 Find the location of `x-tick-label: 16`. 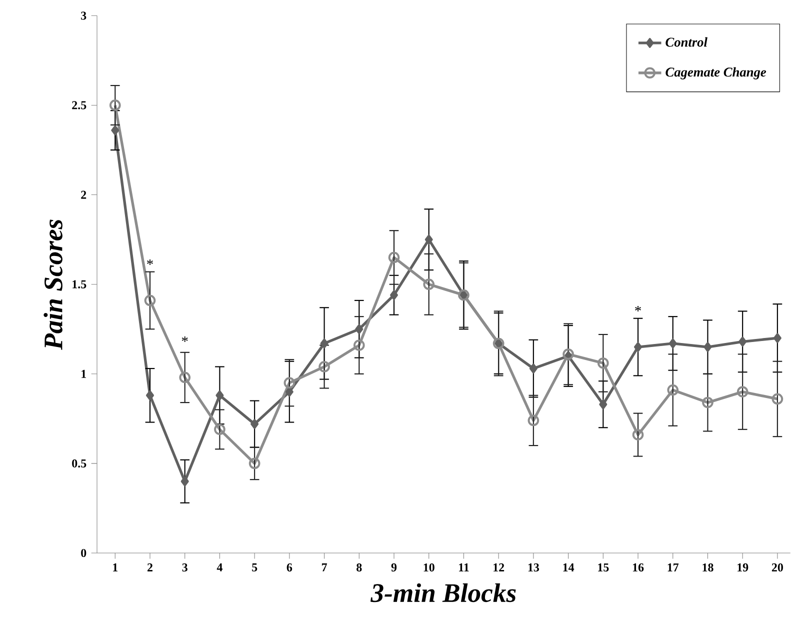

x-tick-label: 16 is located at coordinates (638, 567).